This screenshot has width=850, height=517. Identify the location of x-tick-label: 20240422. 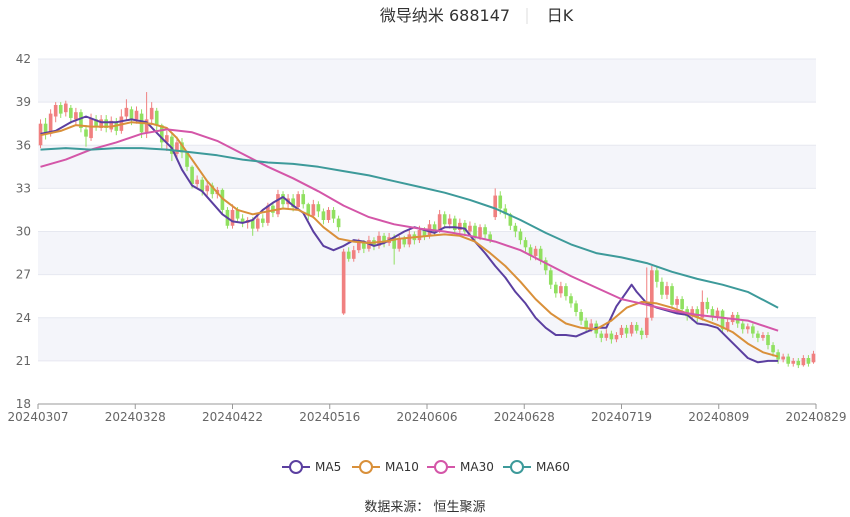
(232, 417).